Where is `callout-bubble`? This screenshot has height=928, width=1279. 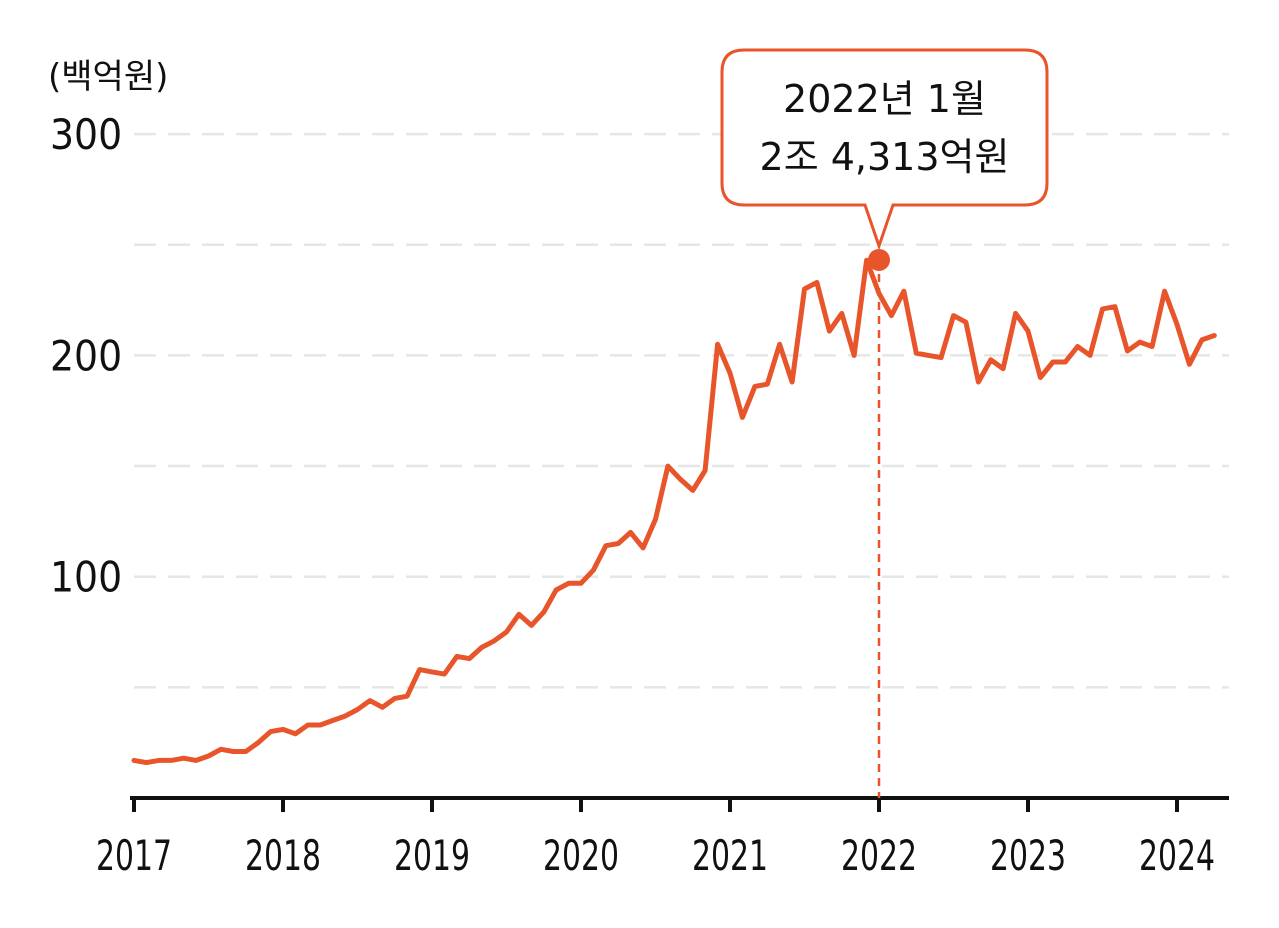 callout-bubble is located at coordinates (884, 149).